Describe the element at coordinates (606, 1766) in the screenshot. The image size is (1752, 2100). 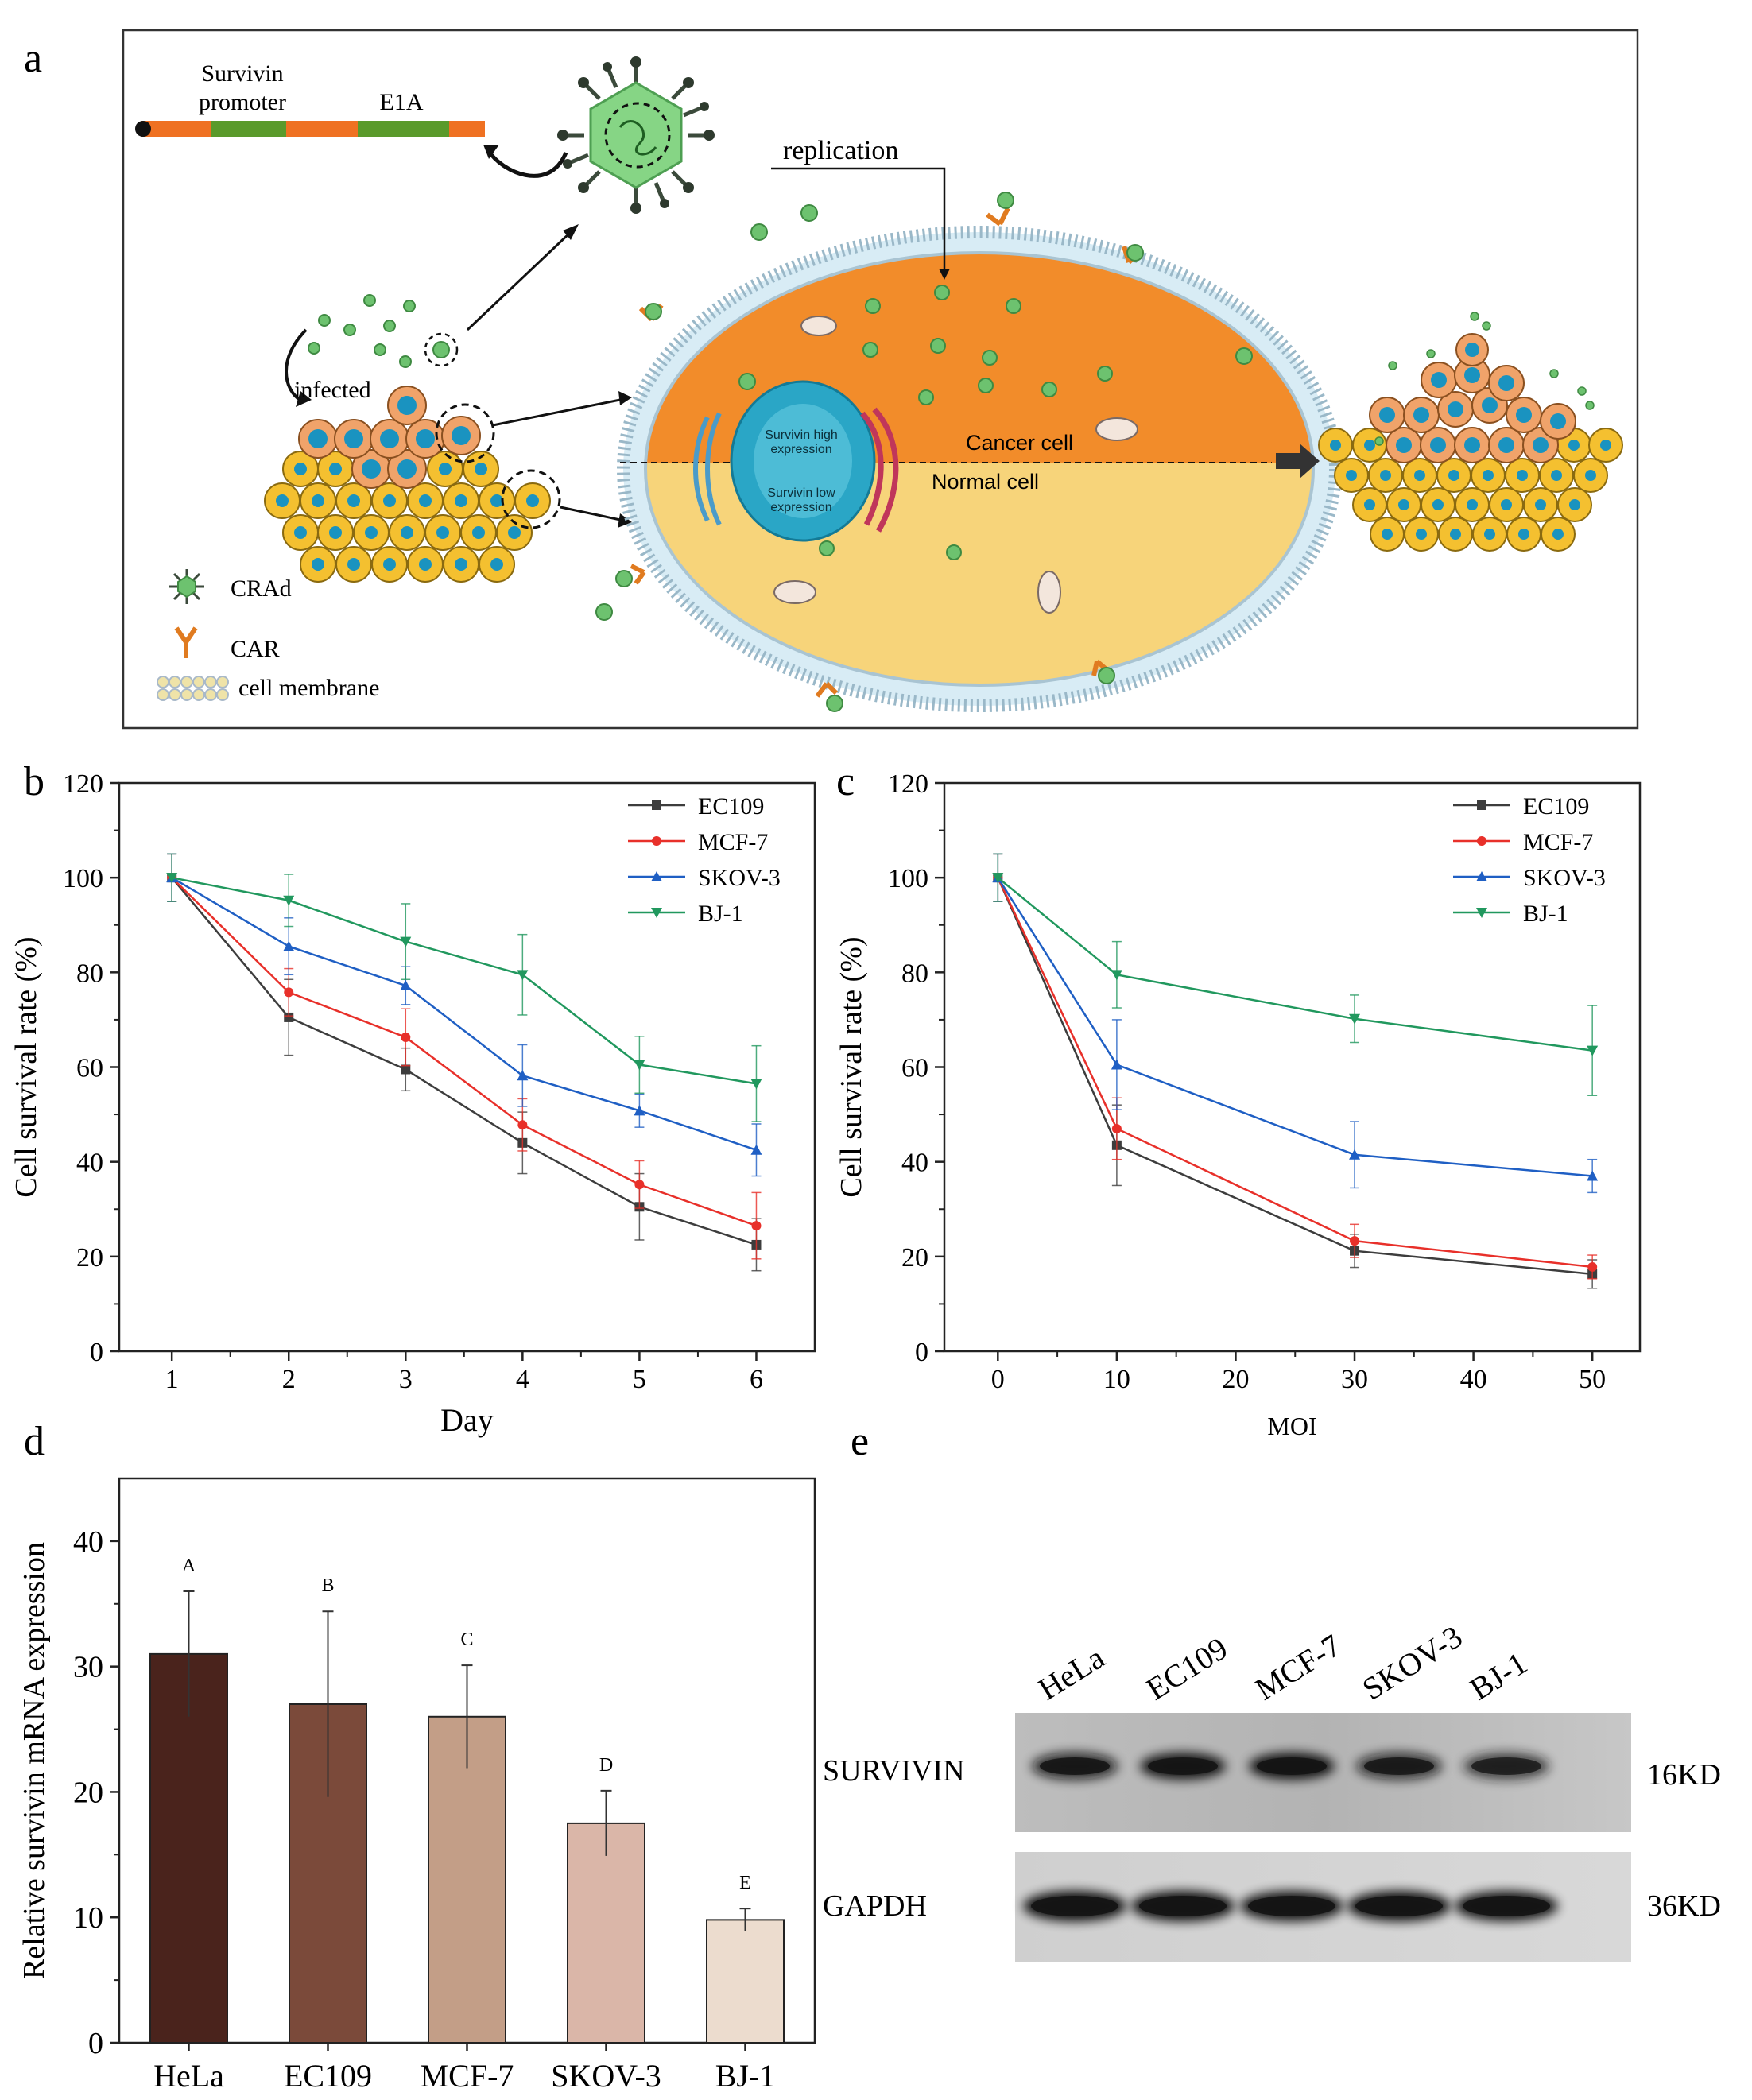
I see `significance-letter: D` at that location.